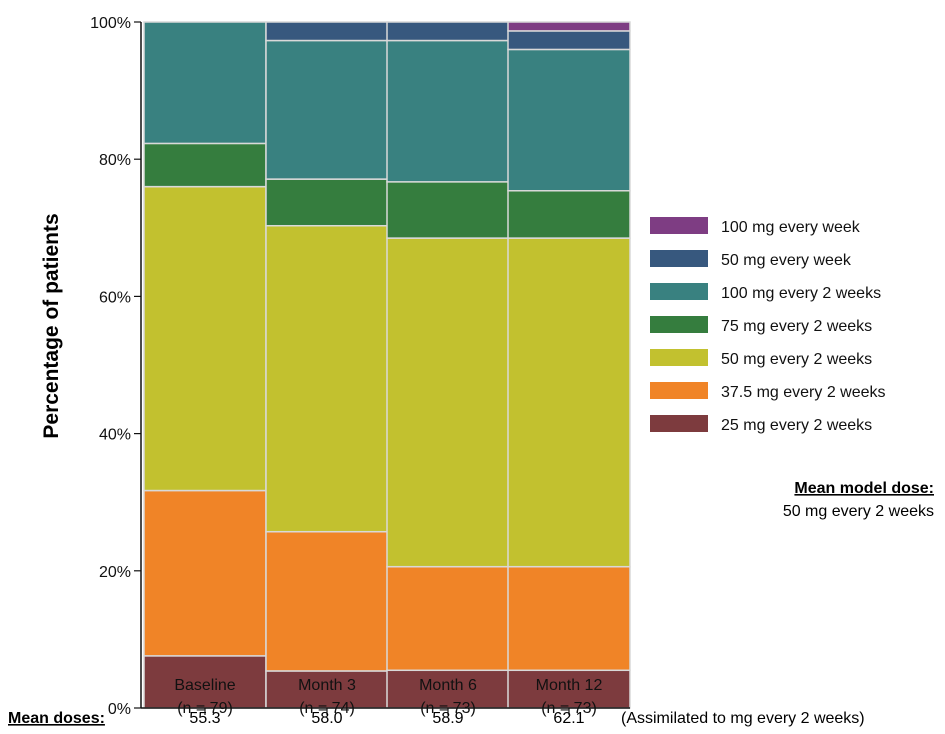 This screenshot has height=734, width=945. What do you see at coordinates (326, 718) in the screenshot?
I see `mean-dose-value: 58.0` at bounding box center [326, 718].